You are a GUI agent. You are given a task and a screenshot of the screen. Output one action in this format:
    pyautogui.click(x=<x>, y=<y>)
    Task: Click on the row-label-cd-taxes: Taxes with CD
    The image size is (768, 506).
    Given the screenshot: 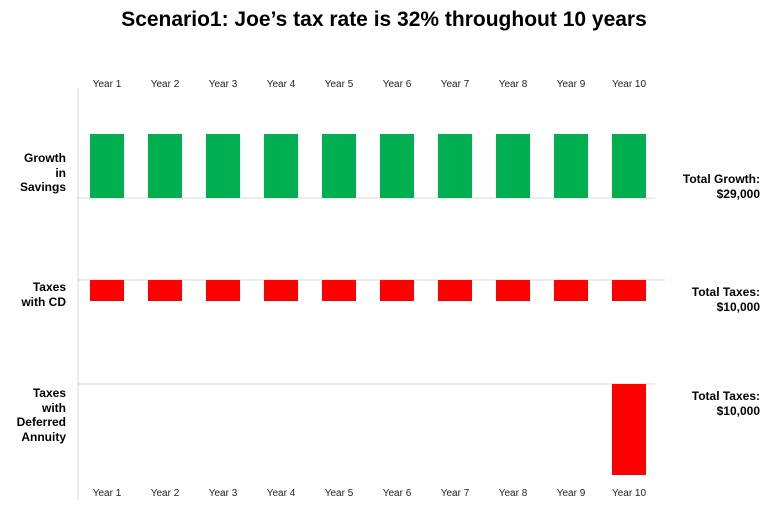 What is the action you would take?
    pyautogui.click(x=43, y=294)
    